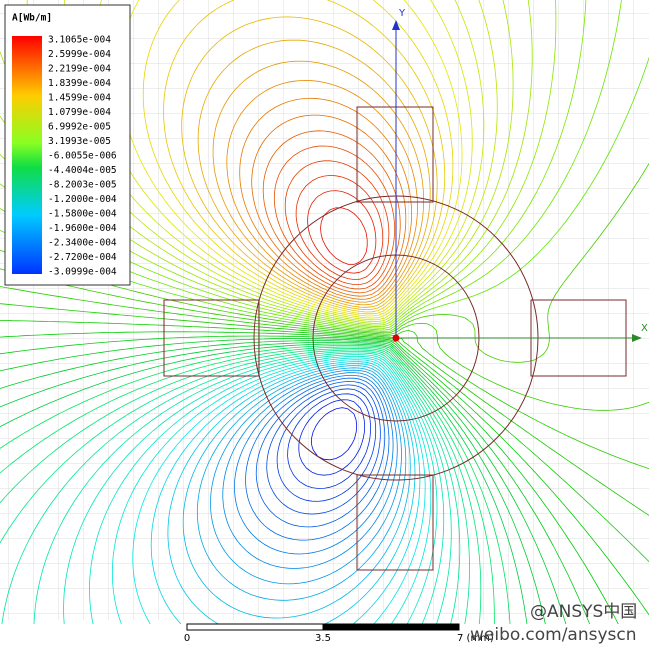 This screenshot has height=646, width=649. Describe the element at coordinates (637, 338) in the screenshot. I see `x-arrow` at that location.